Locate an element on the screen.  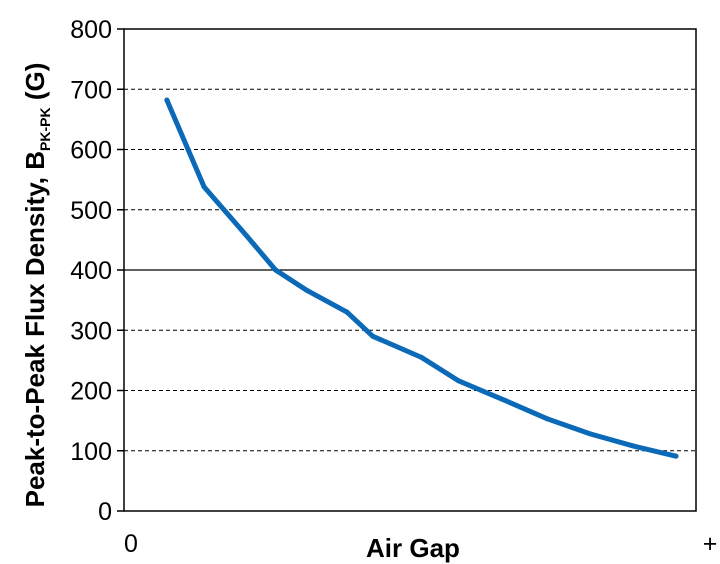
y-tick-label: 200 is located at coordinates (91, 392).